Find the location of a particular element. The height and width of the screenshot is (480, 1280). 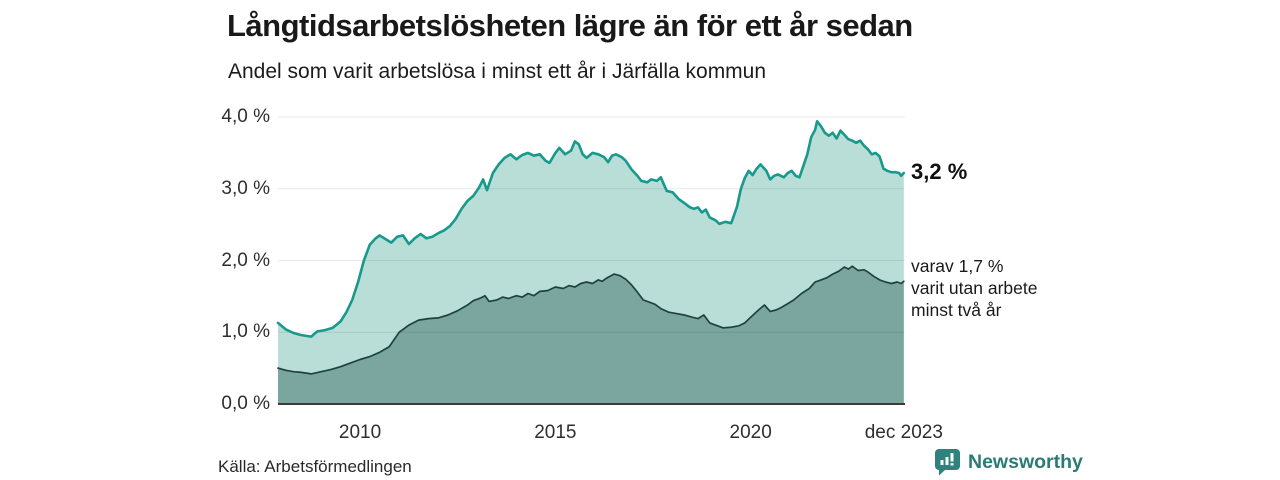

y-tick-label: 3,0 % is located at coordinates (245, 188).